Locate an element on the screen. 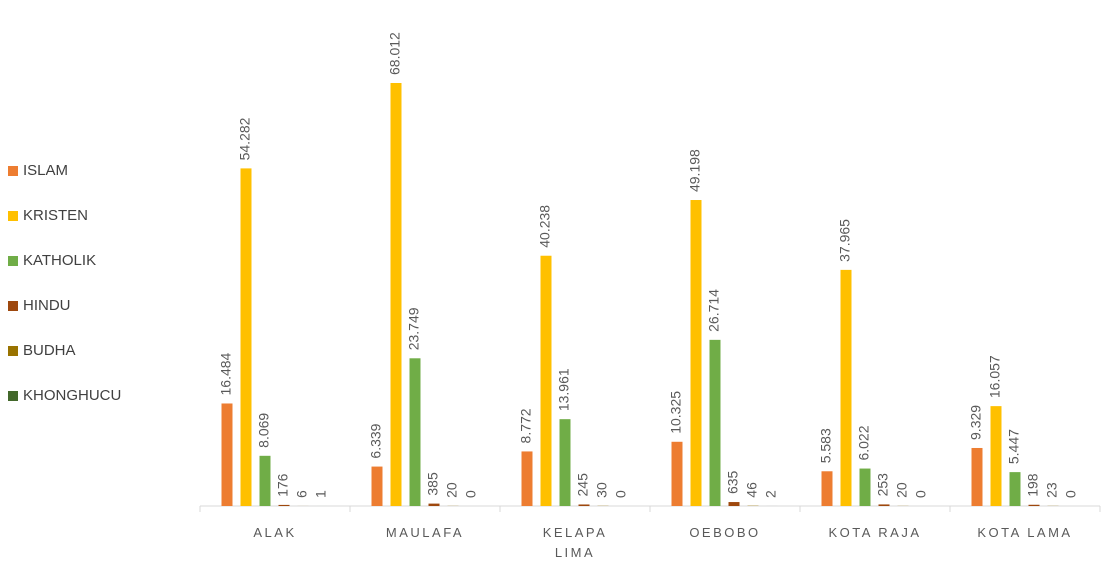 The image size is (1105, 567). data-label: 26.714 is located at coordinates (714, 310).